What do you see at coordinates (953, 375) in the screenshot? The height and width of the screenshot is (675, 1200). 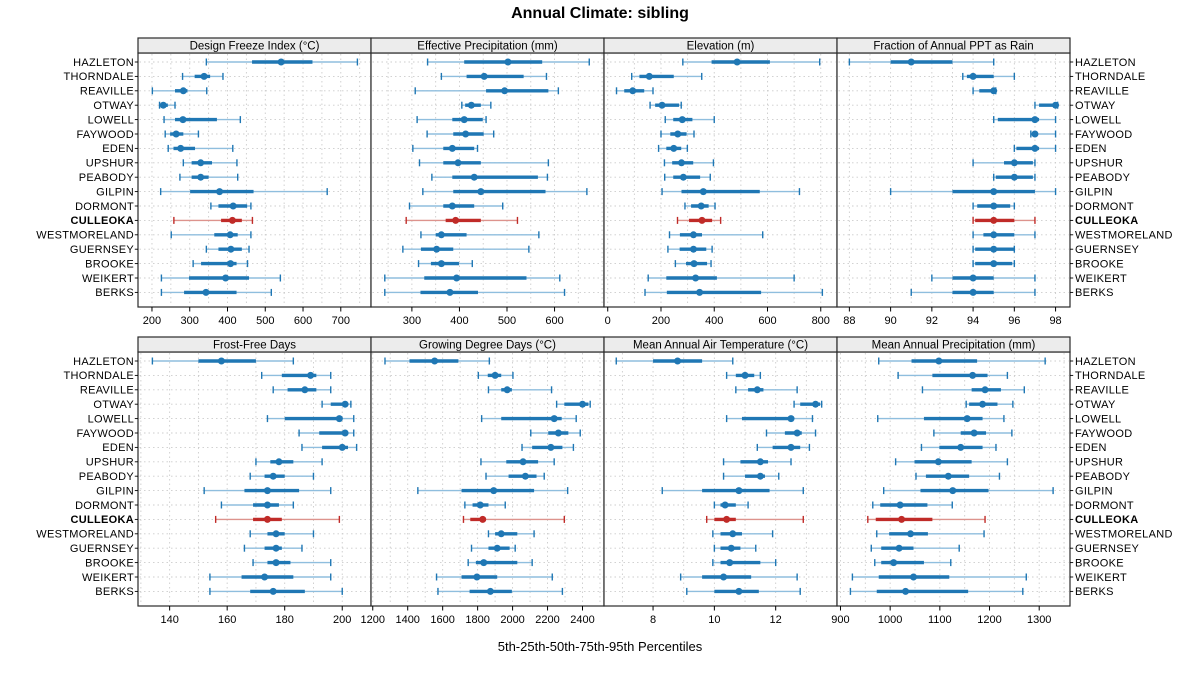 I see `percentile-row-thorndale` at bounding box center [953, 375].